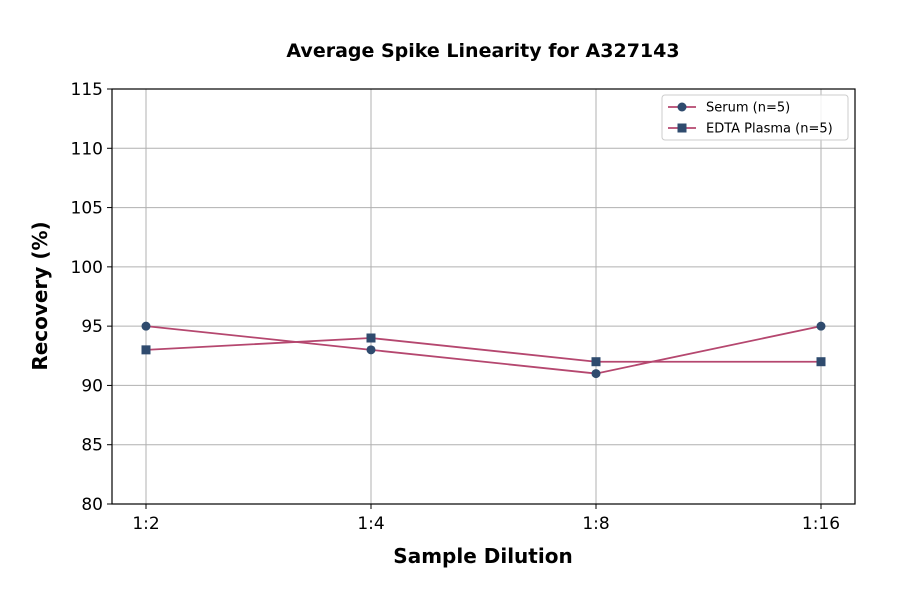  I want to click on y-tick-label: 85, so click(92, 446).